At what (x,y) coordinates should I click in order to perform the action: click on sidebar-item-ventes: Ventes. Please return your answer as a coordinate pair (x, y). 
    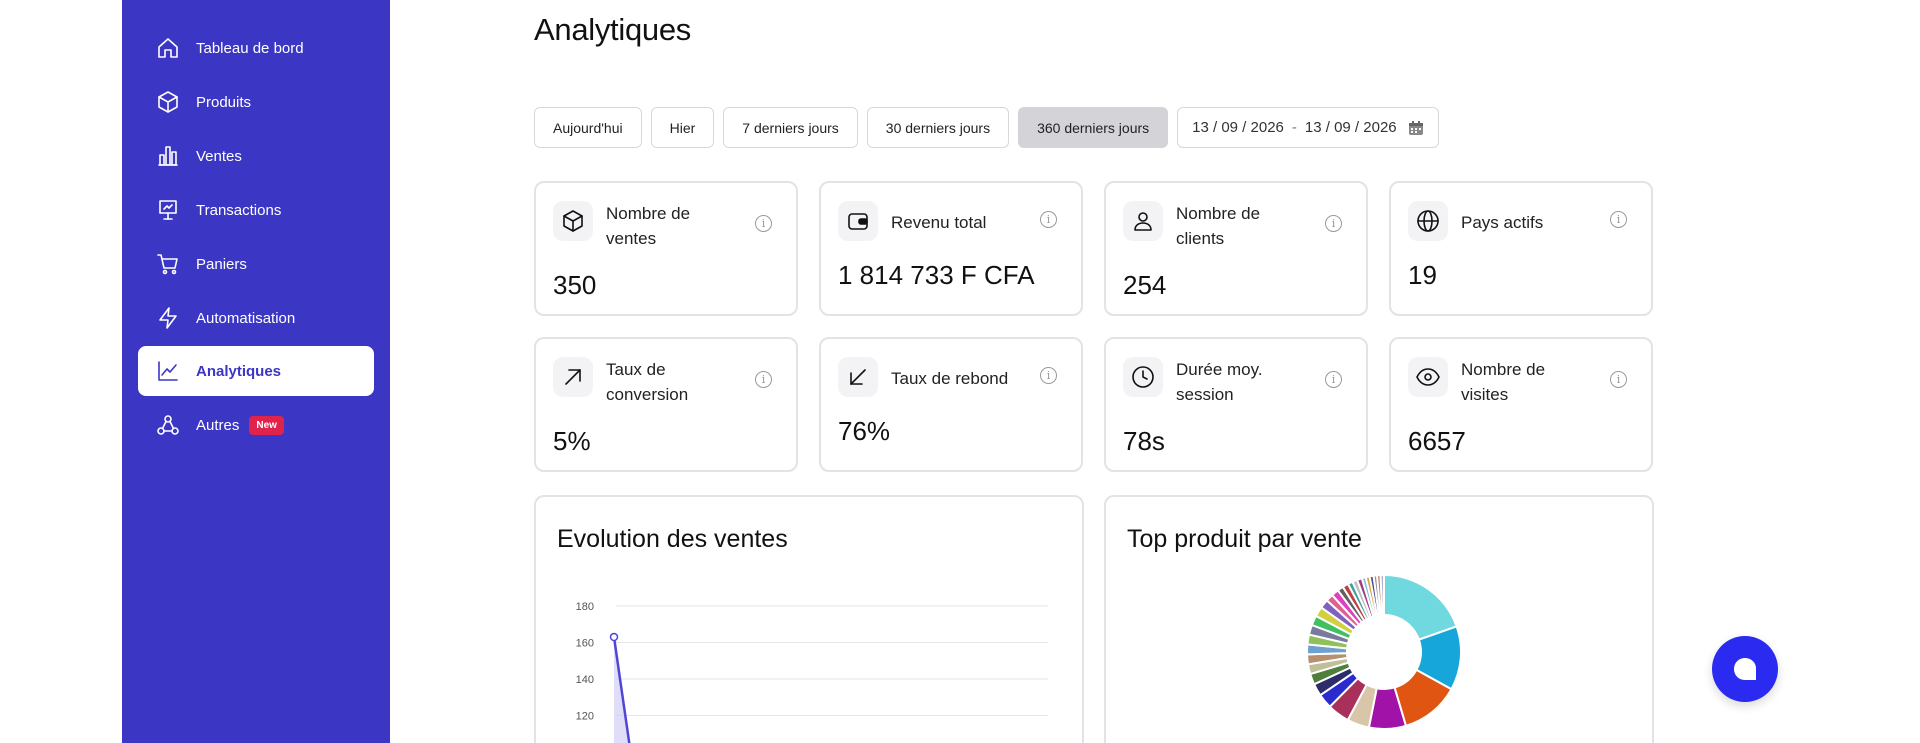
    Looking at the image, I should click on (256, 156).